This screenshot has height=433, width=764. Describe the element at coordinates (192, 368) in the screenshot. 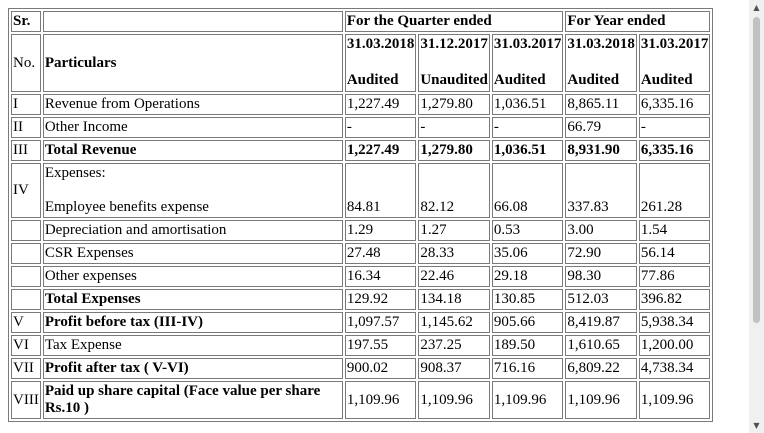

I see `particulars-cell: Profit after tax ( V-VI)` at that location.